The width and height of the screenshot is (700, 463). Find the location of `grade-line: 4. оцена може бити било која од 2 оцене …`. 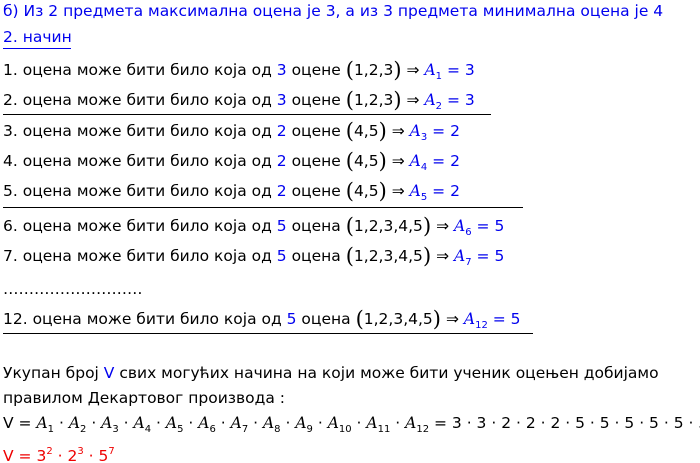

grade-line: 4. оцена може бити било која од 2 оцене … is located at coordinates (231, 164).